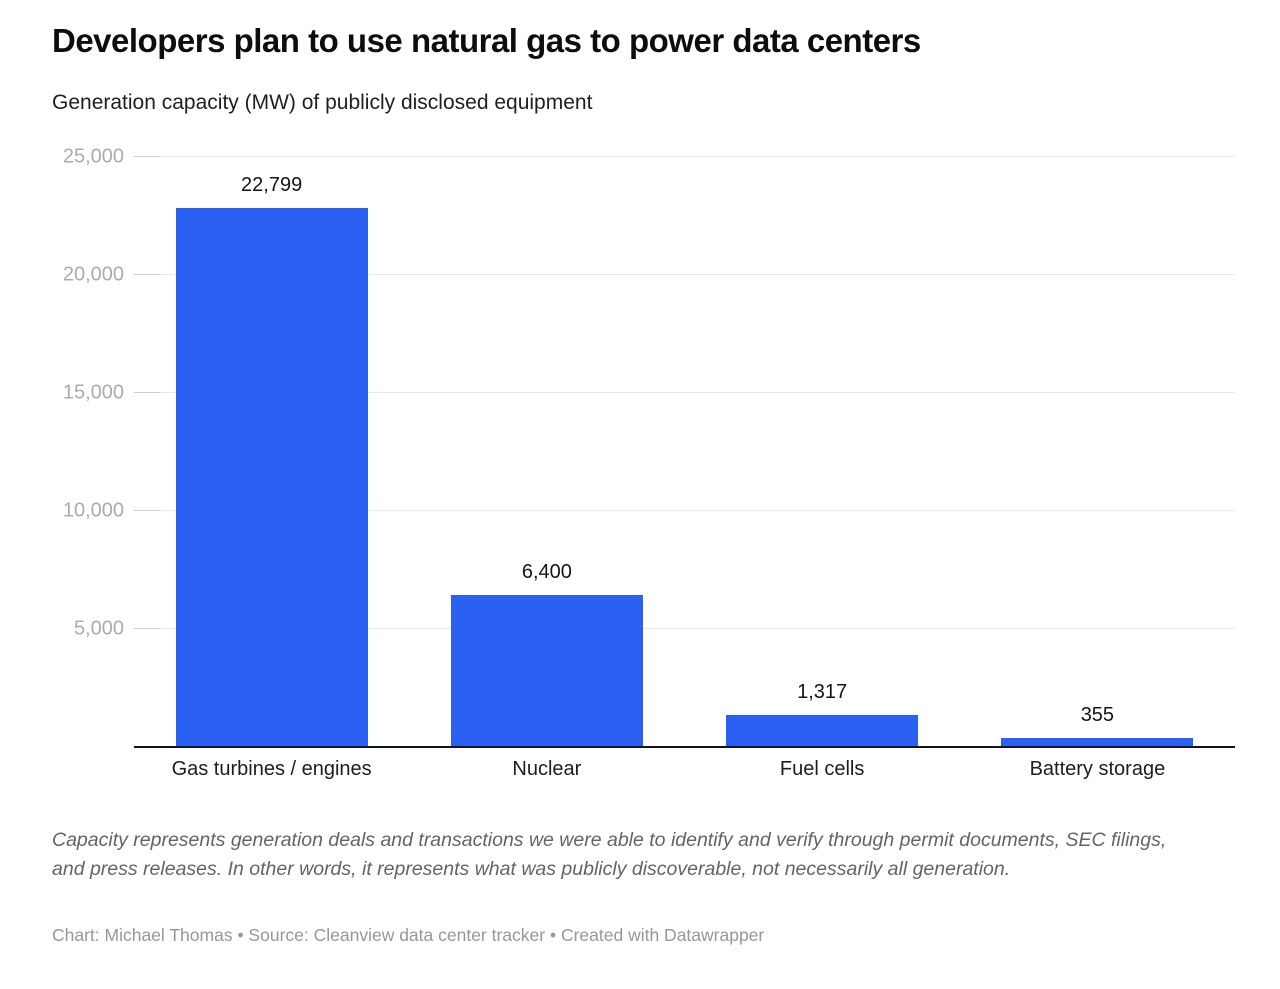  I want to click on x-axis-category-label: Gas turbines / engines, so click(271, 769).